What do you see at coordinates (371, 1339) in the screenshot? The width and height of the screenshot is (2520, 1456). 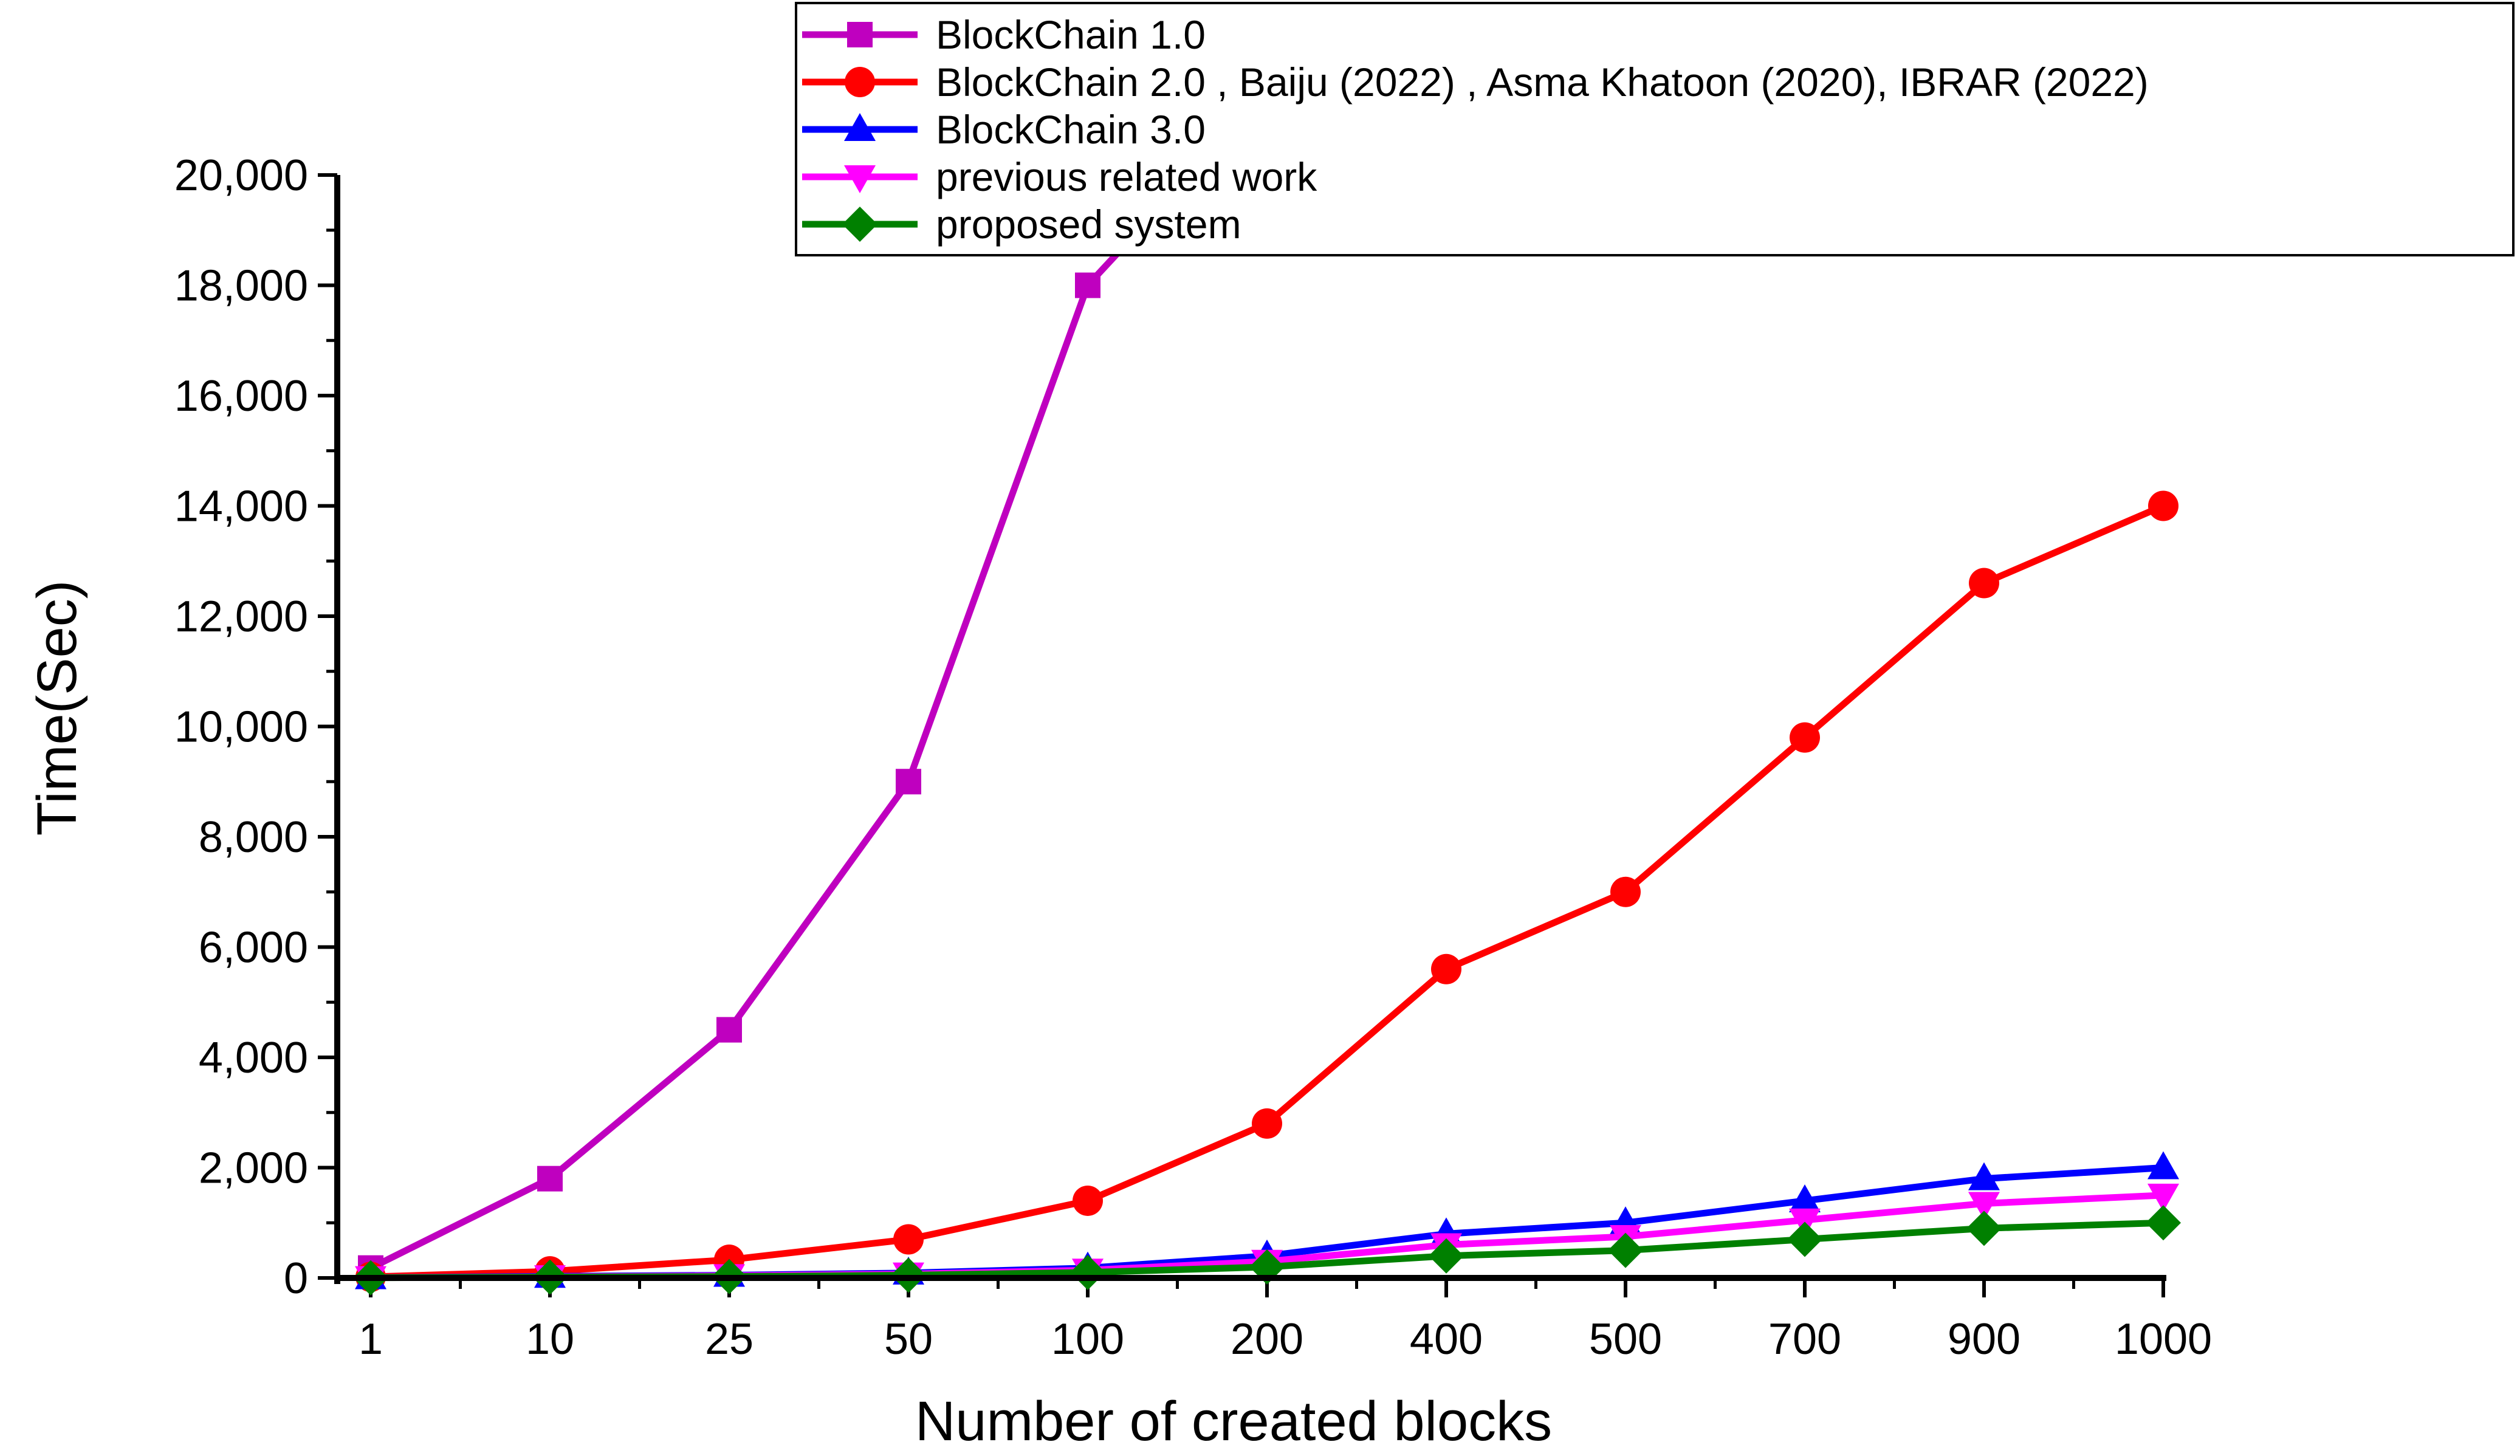 I see `x-tick-label: 1` at bounding box center [371, 1339].